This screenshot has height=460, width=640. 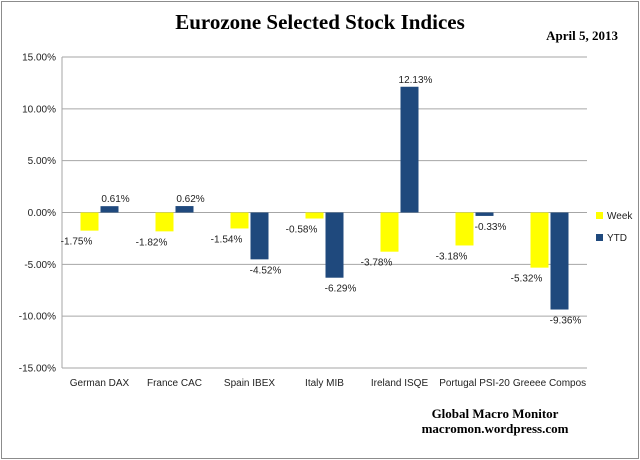 I want to click on x-tick-label: Portugal PSI-20, so click(x=474, y=383).